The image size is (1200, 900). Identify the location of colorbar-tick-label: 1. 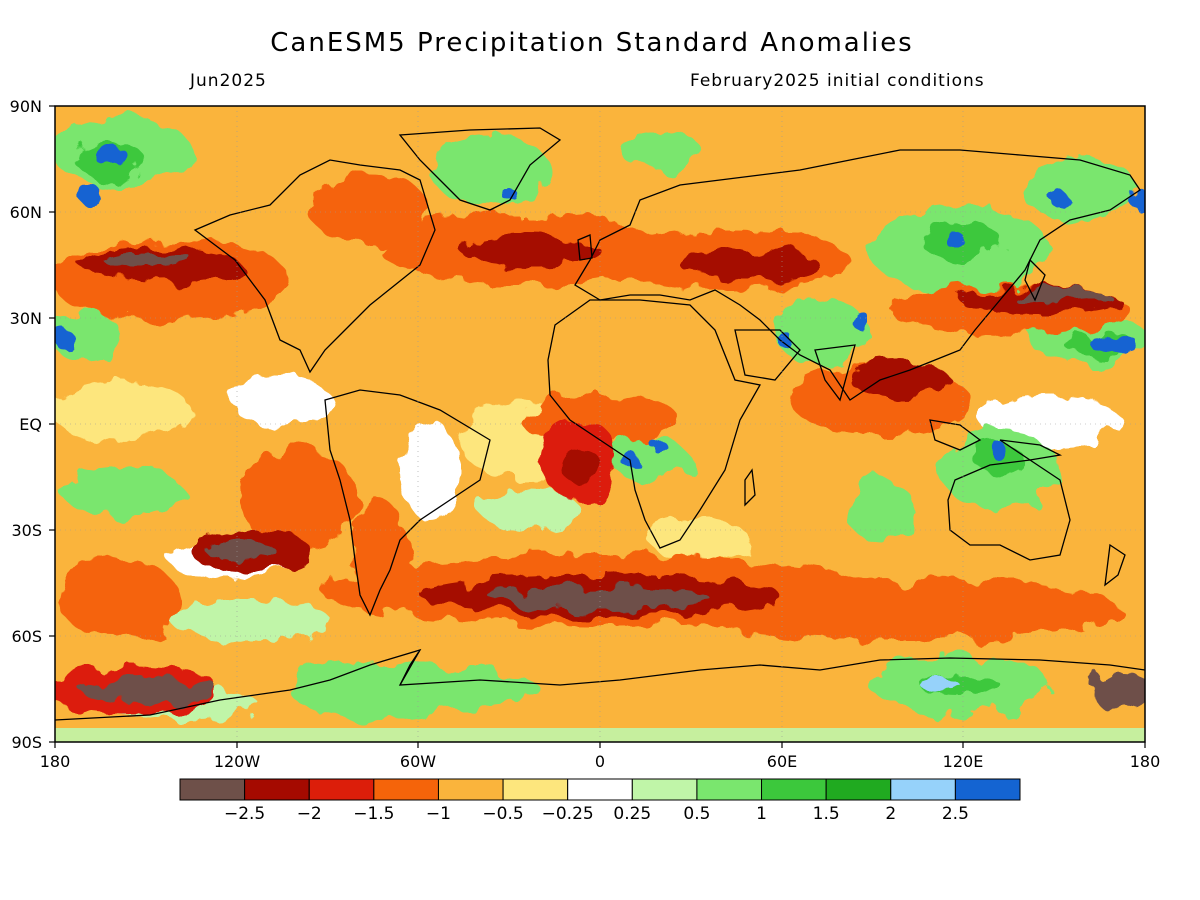
(761, 814).